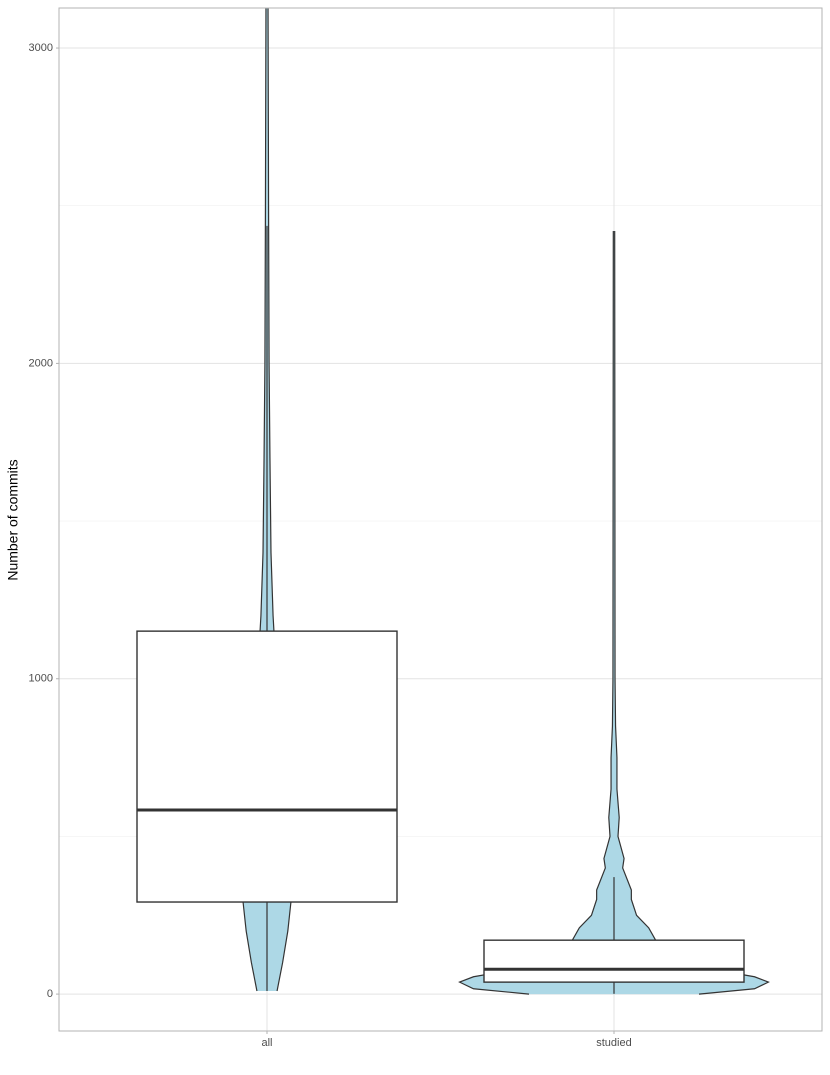 The height and width of the screenshot is (1075, 830). Describe the element at coordinates (266, 1043) in the screenshot. I see `x-tick-label: all` at that location.